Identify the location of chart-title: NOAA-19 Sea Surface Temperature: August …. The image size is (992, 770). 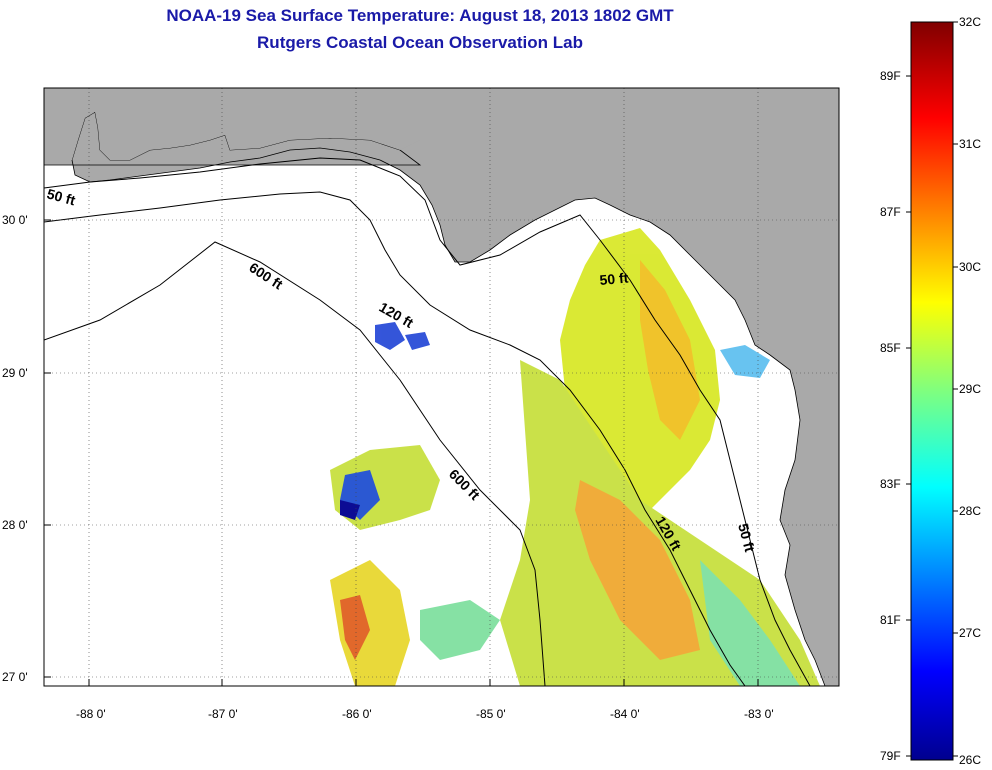
(420, 15).